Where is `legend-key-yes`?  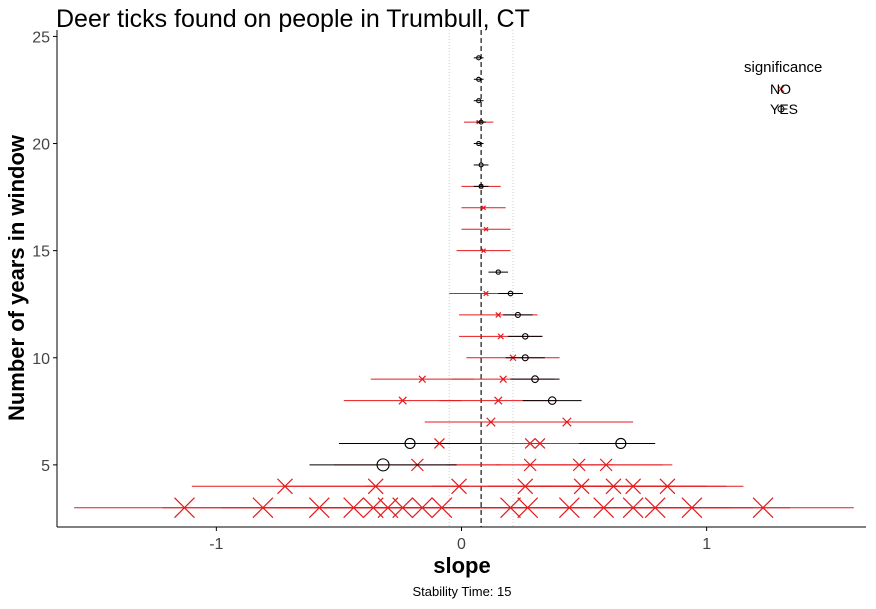
legend-key-yes is located at coordinates (781, 109).